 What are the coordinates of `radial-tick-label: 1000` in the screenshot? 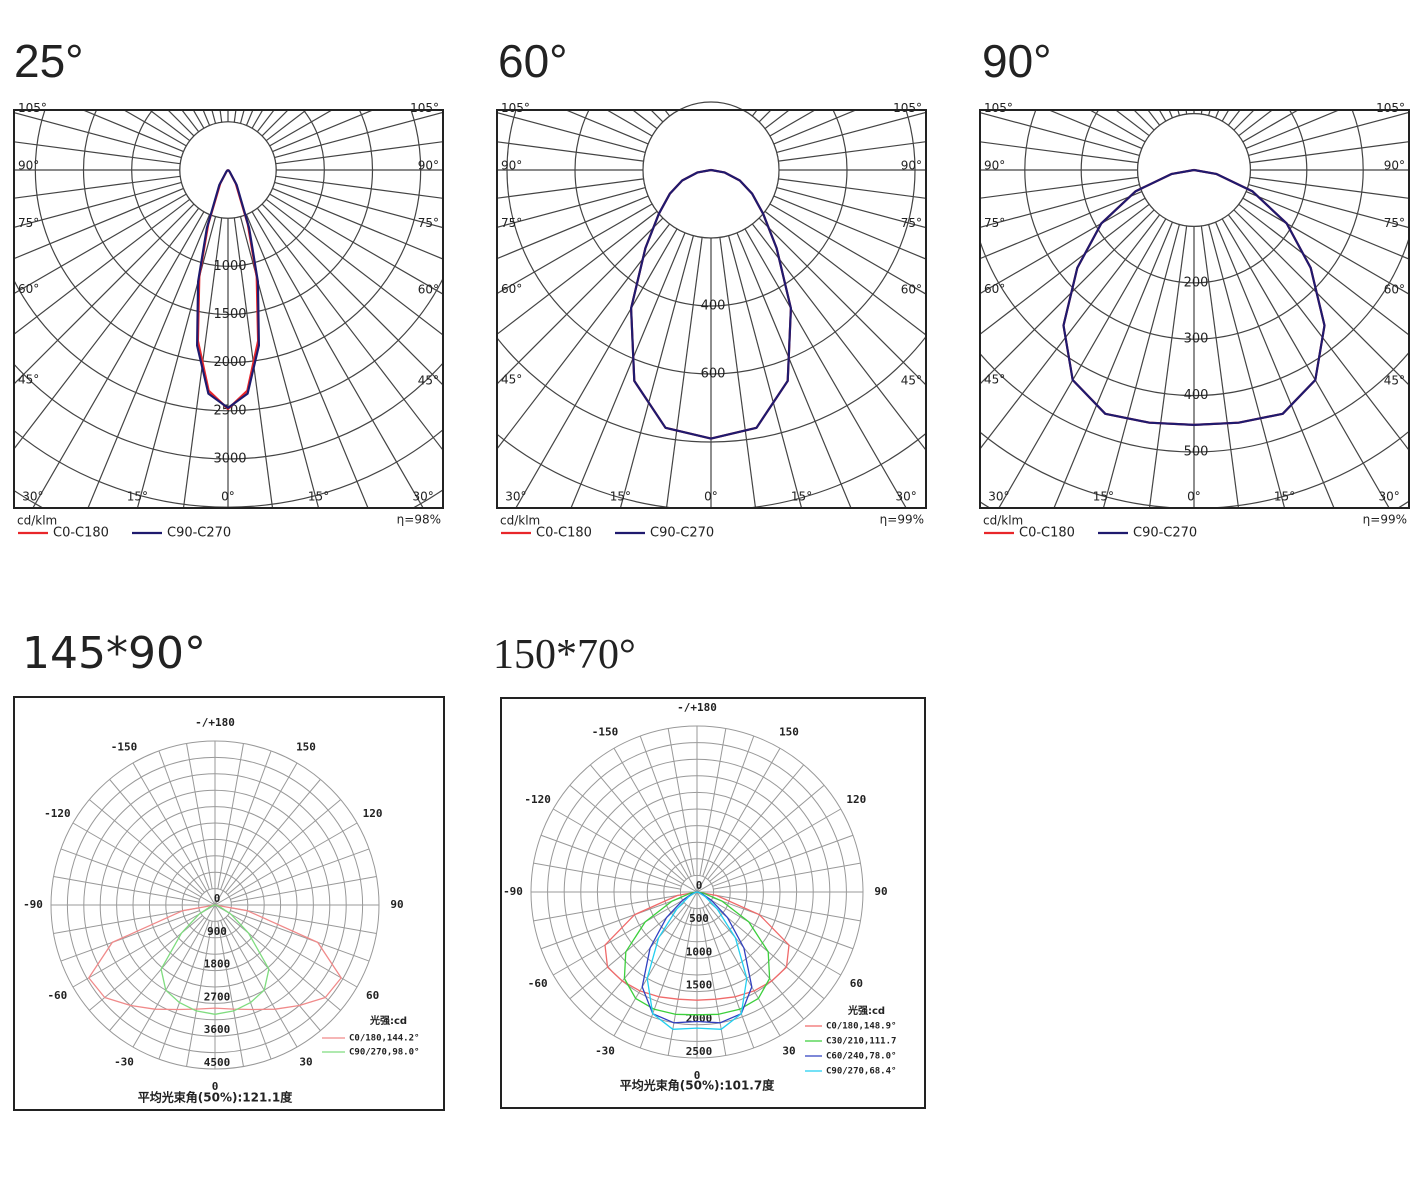 It's located at (699, 951).